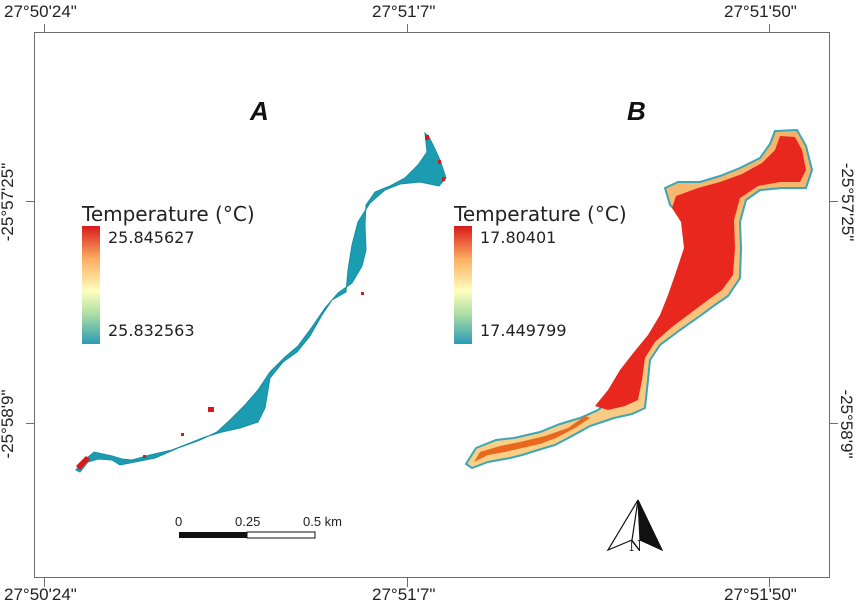 Image resolution: width=858 pixels, height=606 pixels. I want to click on north-label: N, so click(636, 546).